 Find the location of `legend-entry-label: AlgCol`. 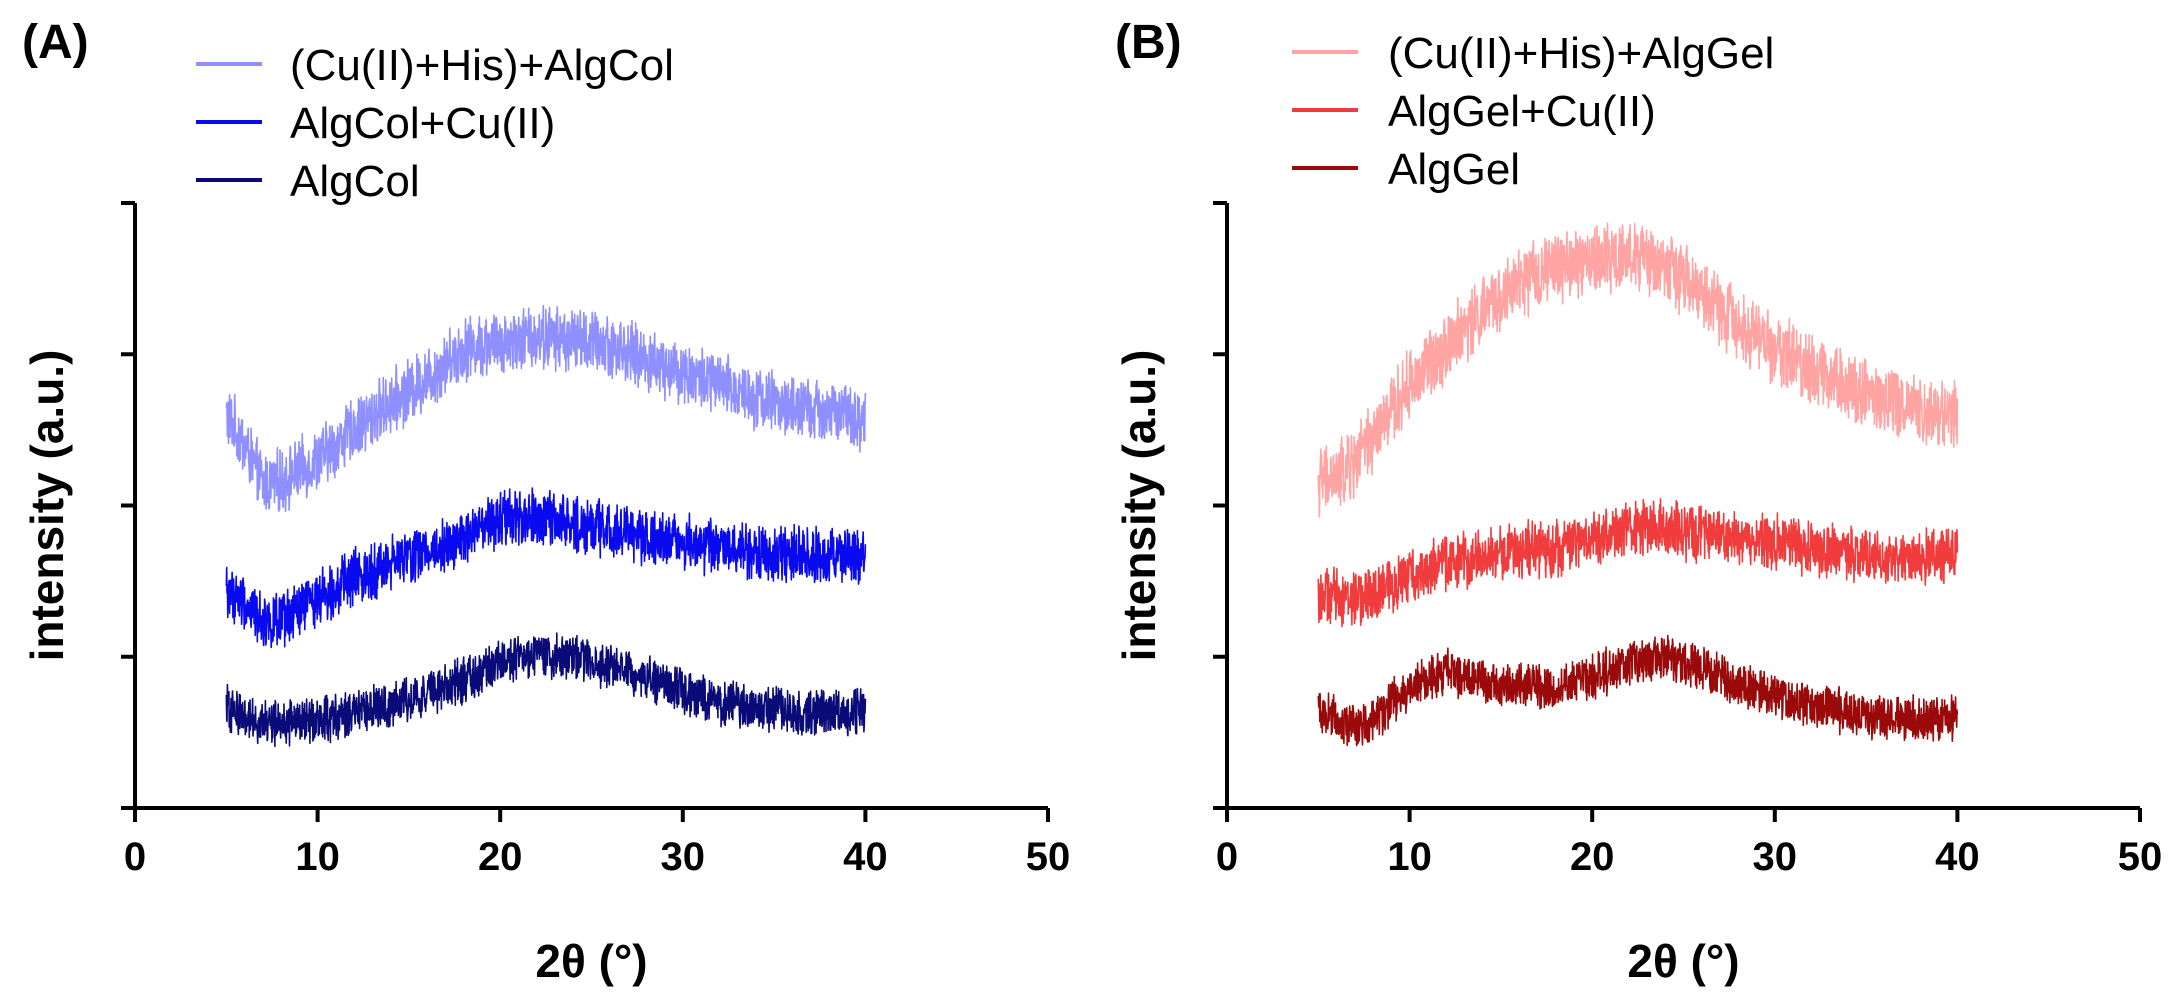

legend-entry-label: AlgCol is located at coordinates (355, 181).